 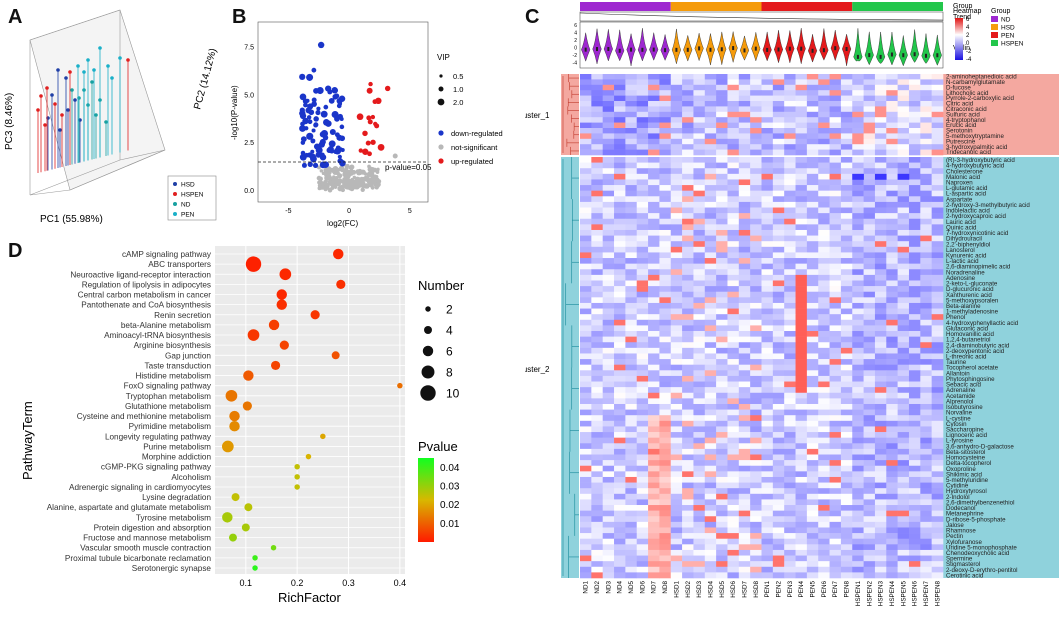 I want to click on pathway-term: cGMP-PKG signaling pathway, so click(x=156, y=467).